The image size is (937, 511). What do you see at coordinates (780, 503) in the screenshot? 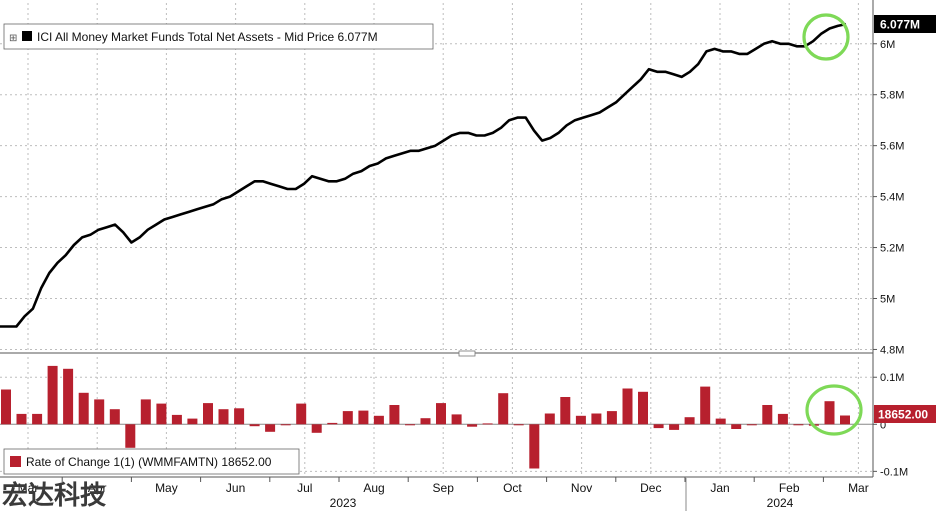
I see `year-label-2024: 2024` at bounding box center [780, 503].